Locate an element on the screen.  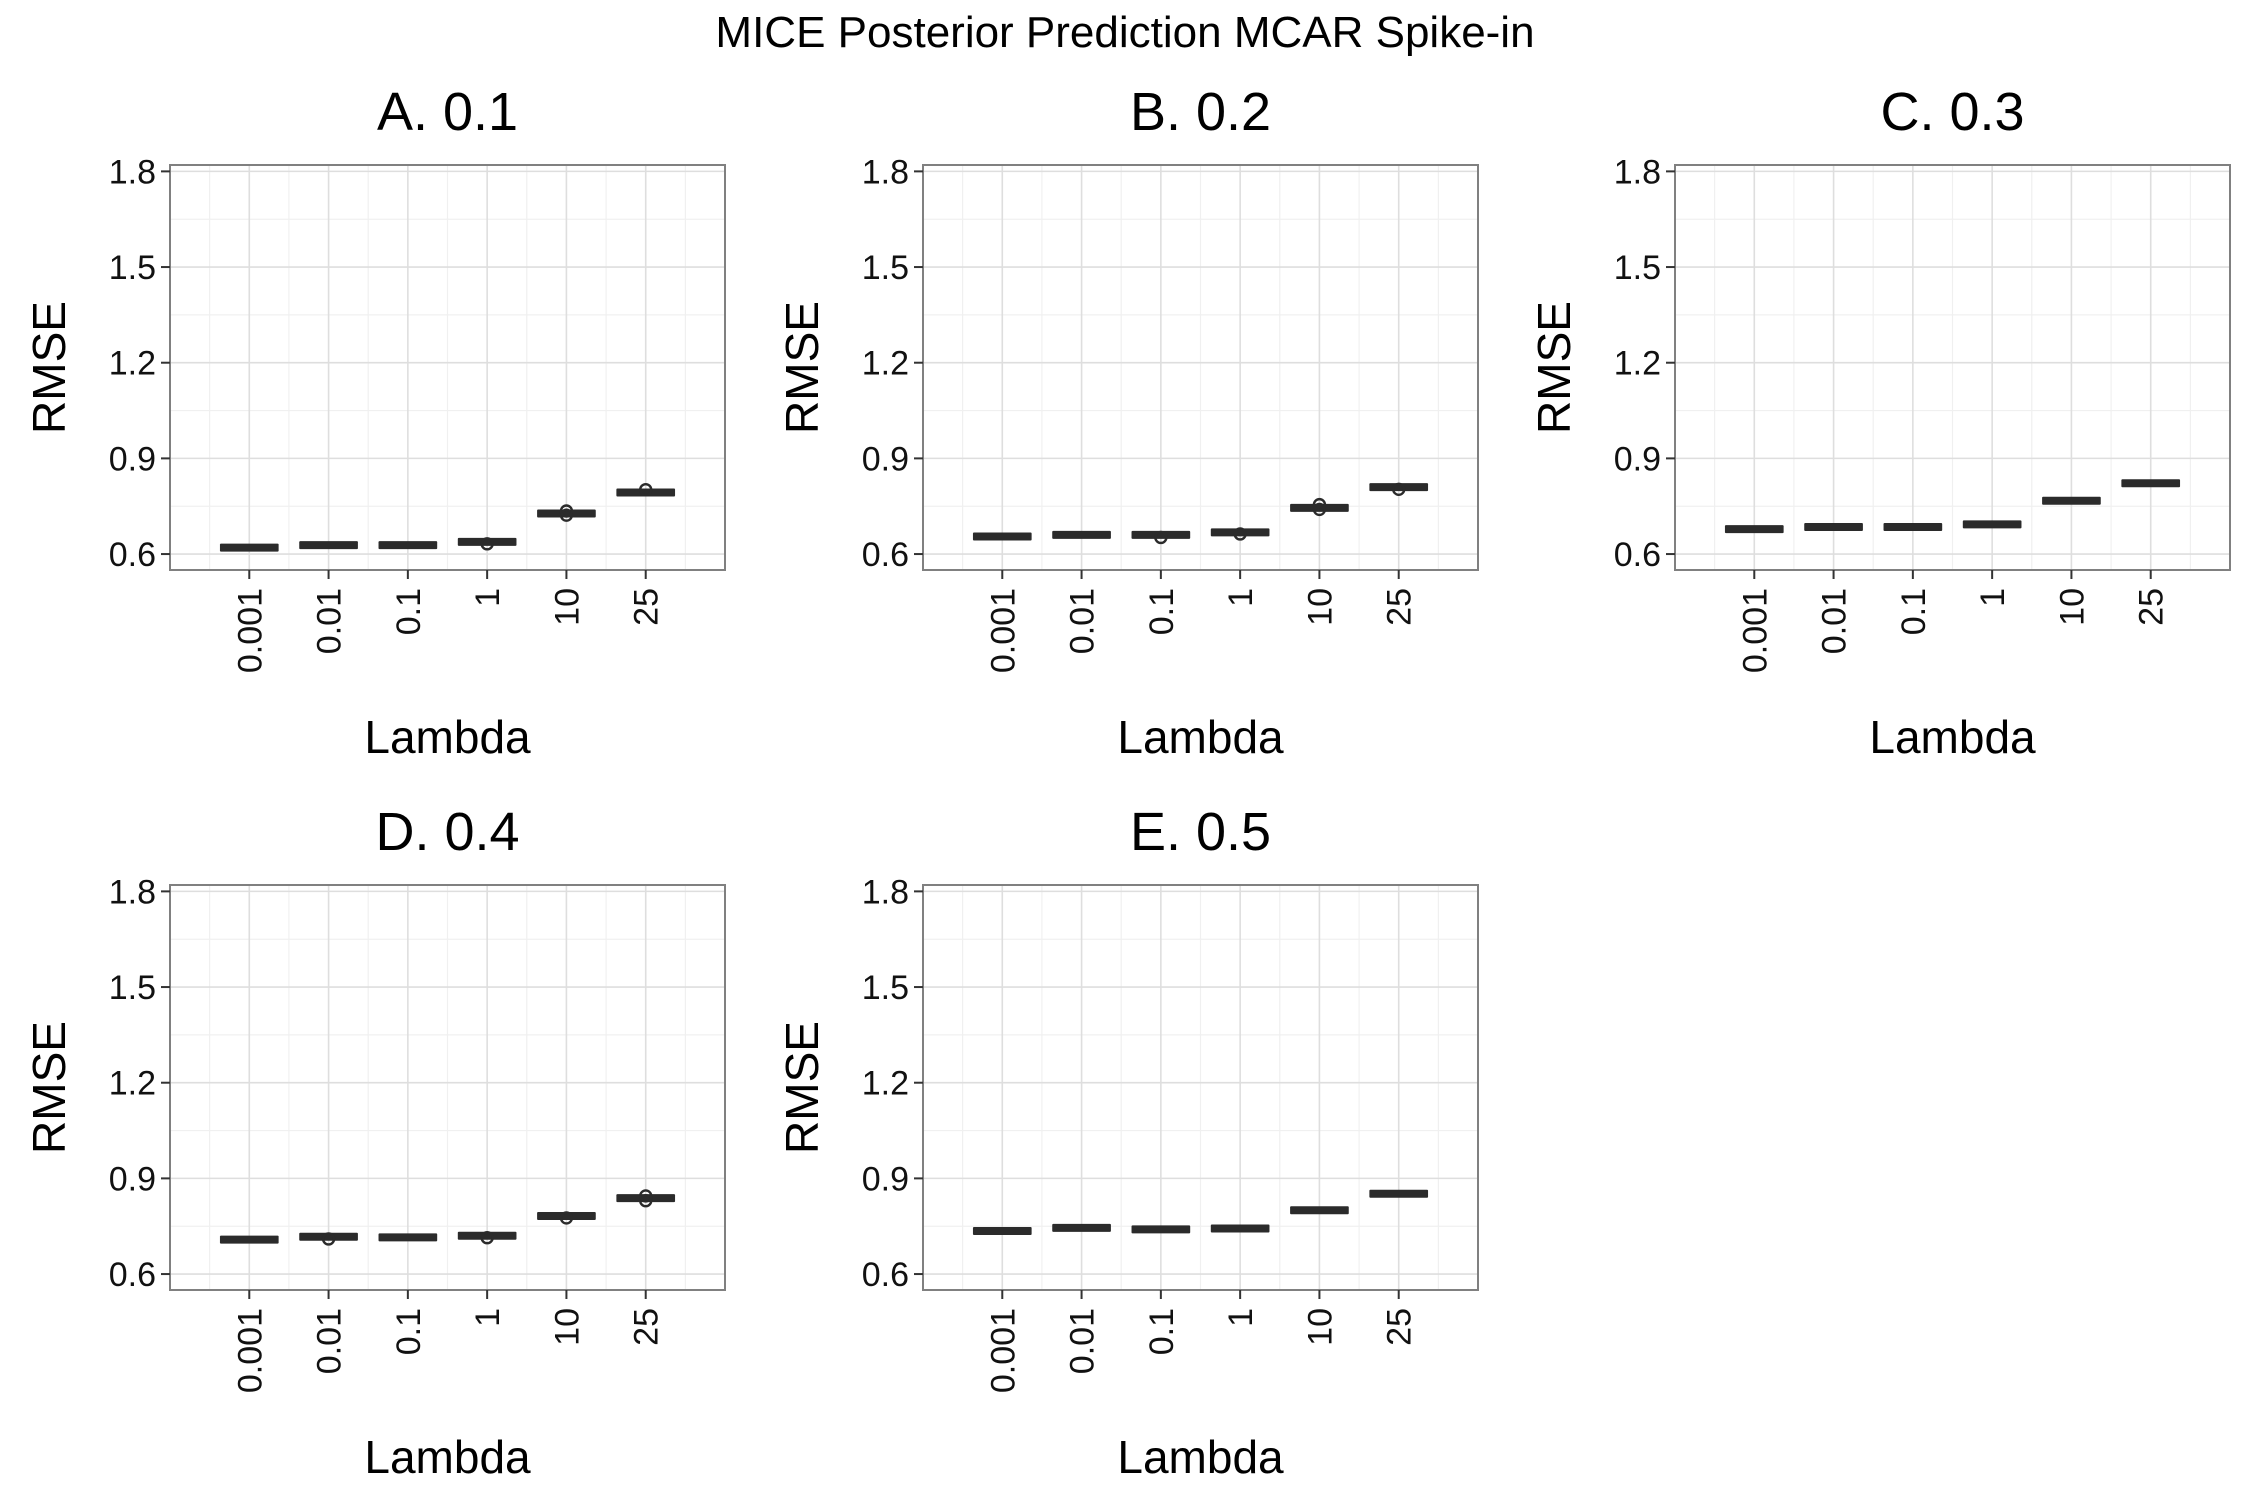
figure-title: MICE Posterior Prediction MCAR Spike-in is located at coordinates (1124, 32).